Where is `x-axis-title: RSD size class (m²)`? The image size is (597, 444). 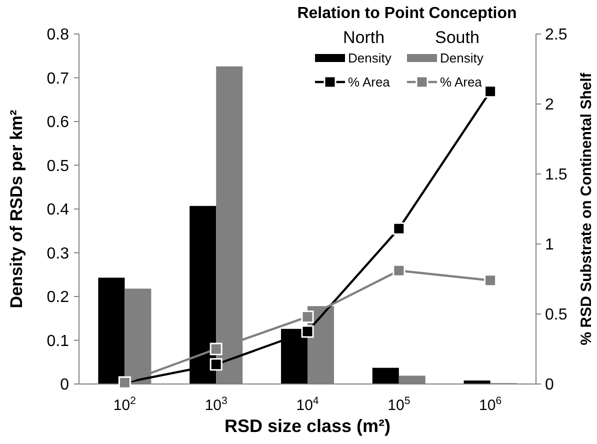 x-axis-title: RSD size class (m²) is located at coordinates (307, 426).